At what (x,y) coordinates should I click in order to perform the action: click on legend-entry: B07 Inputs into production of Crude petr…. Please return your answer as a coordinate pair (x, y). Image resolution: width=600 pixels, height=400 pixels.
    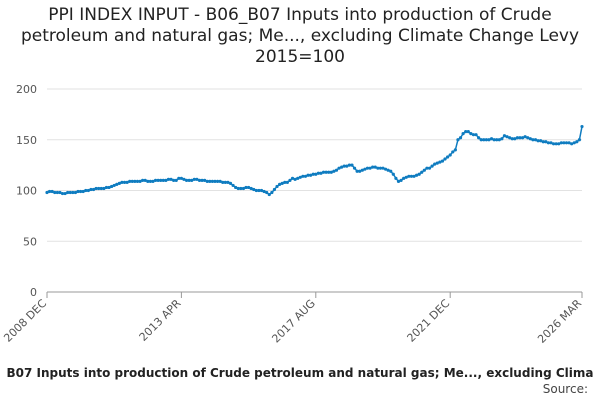
    Looking at the image, I should click on (300, 373).